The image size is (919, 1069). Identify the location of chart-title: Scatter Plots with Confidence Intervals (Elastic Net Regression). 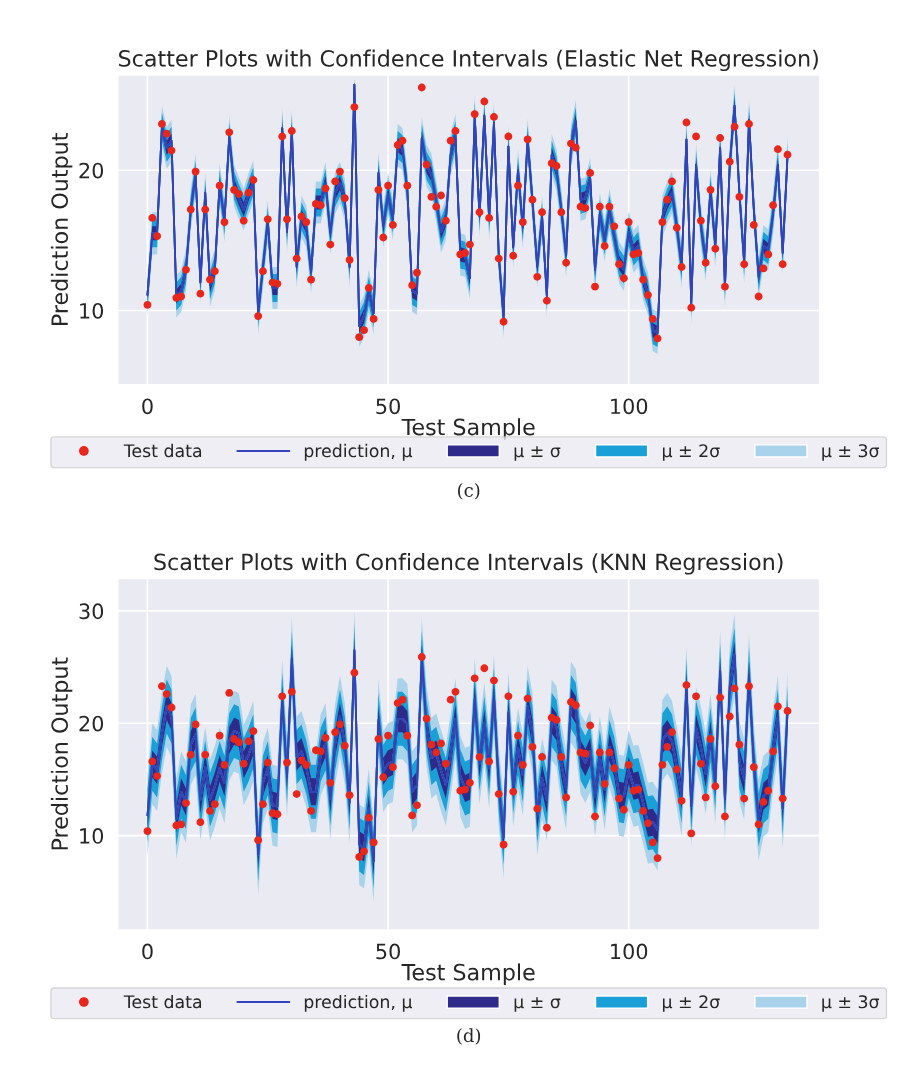
(468, 60).